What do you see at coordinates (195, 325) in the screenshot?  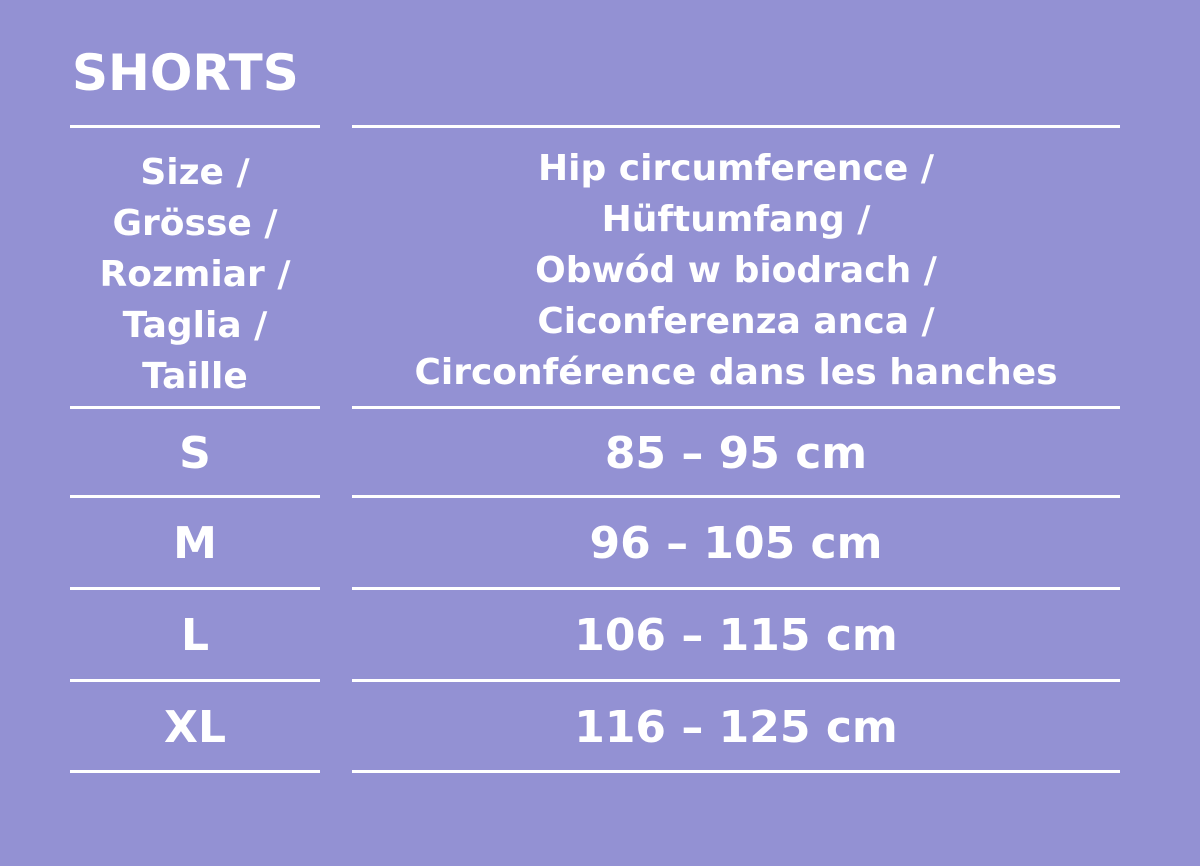 I see `header-line: Taglia /` at bounding box center [195, 325].